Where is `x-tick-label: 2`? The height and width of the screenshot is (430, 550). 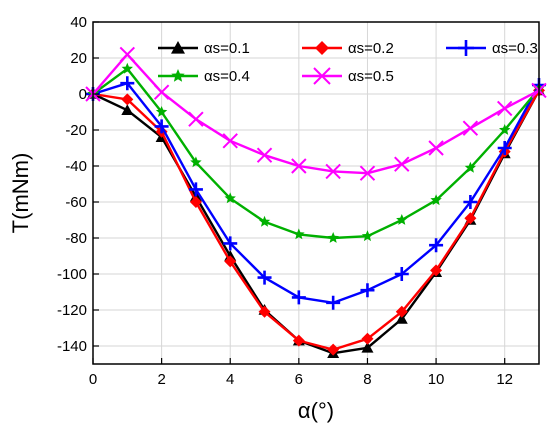
x-tick-label: 2 is located at coordinates (161, 379).